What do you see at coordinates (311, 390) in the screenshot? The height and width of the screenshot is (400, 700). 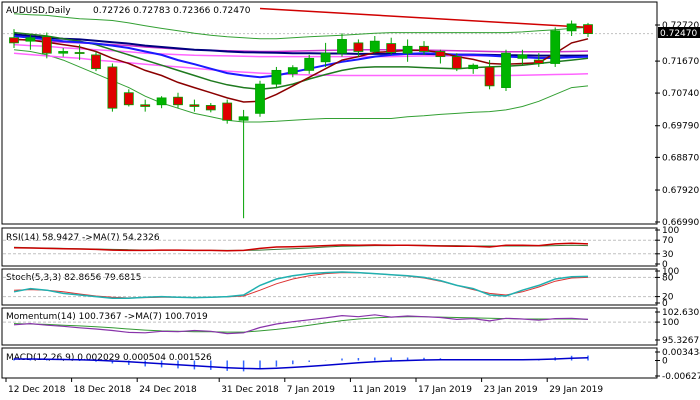 I see `date-tick-label: 7 Jan 2019` at bounding box center [311, 390].